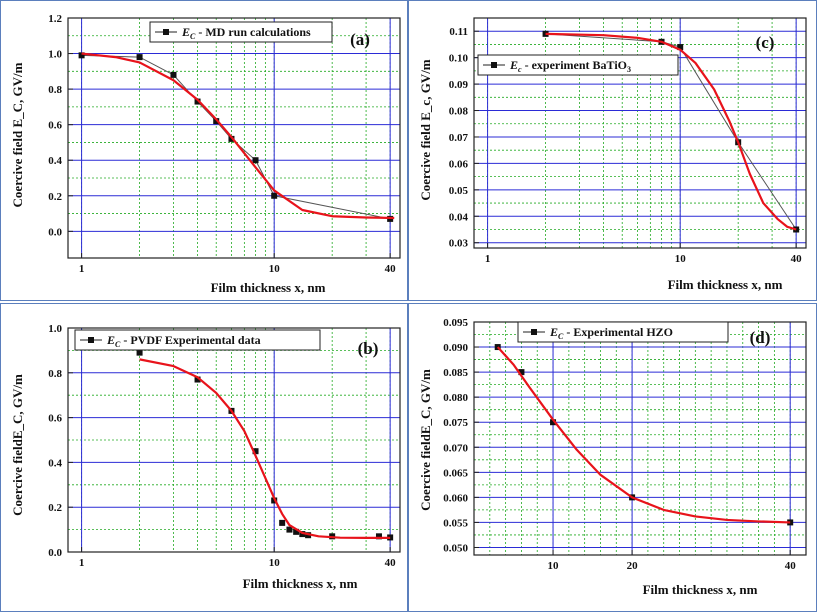 This screenshot has height=612, width=817. What do you see at coordinates (458, 32) in the screenshot?
I see `y-tick-label: 0.11` at bounding box center [458, 32].